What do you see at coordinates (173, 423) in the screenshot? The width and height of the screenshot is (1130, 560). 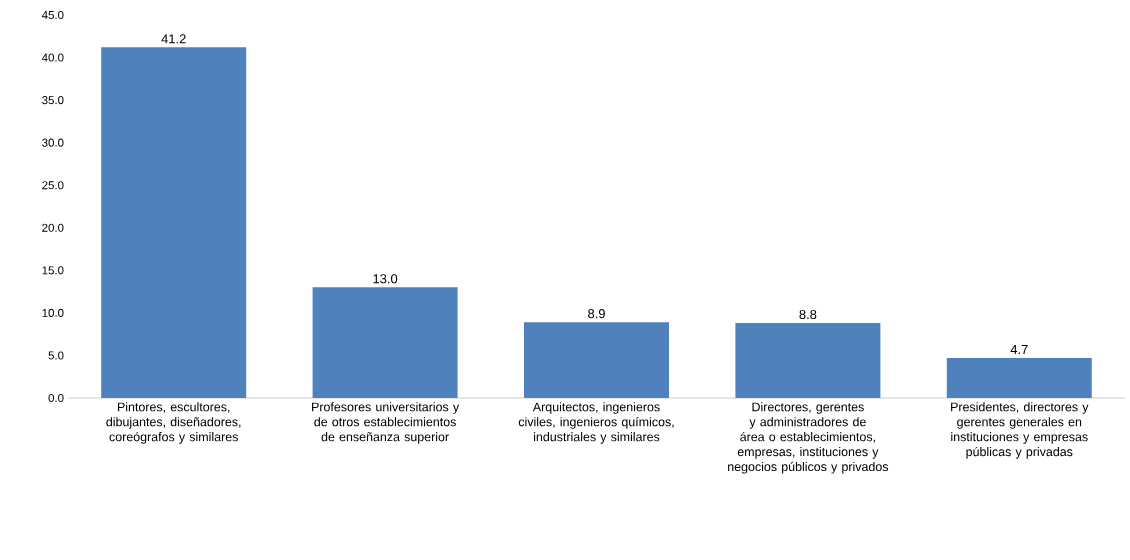 I see `x-tick-label: Pintores, escultores, dibujantes, diseñadores, coreógrafos y similares` at bounding box center [173, 423].